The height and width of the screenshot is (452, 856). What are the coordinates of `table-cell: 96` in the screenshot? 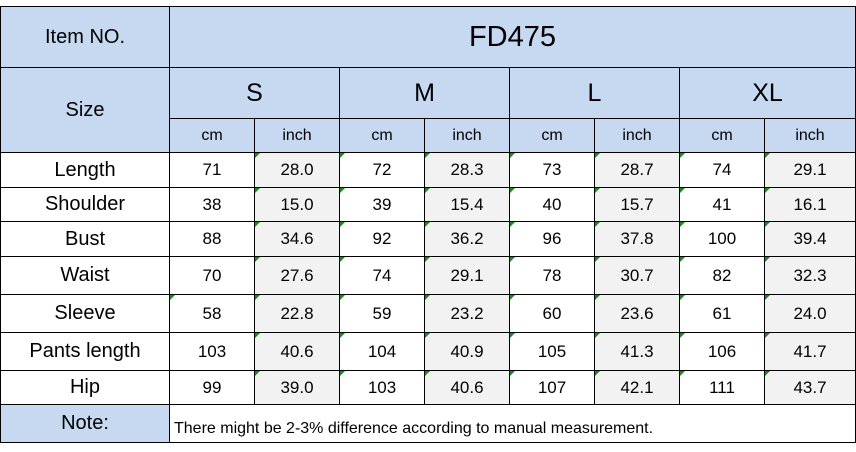 It's located at (552, 239).